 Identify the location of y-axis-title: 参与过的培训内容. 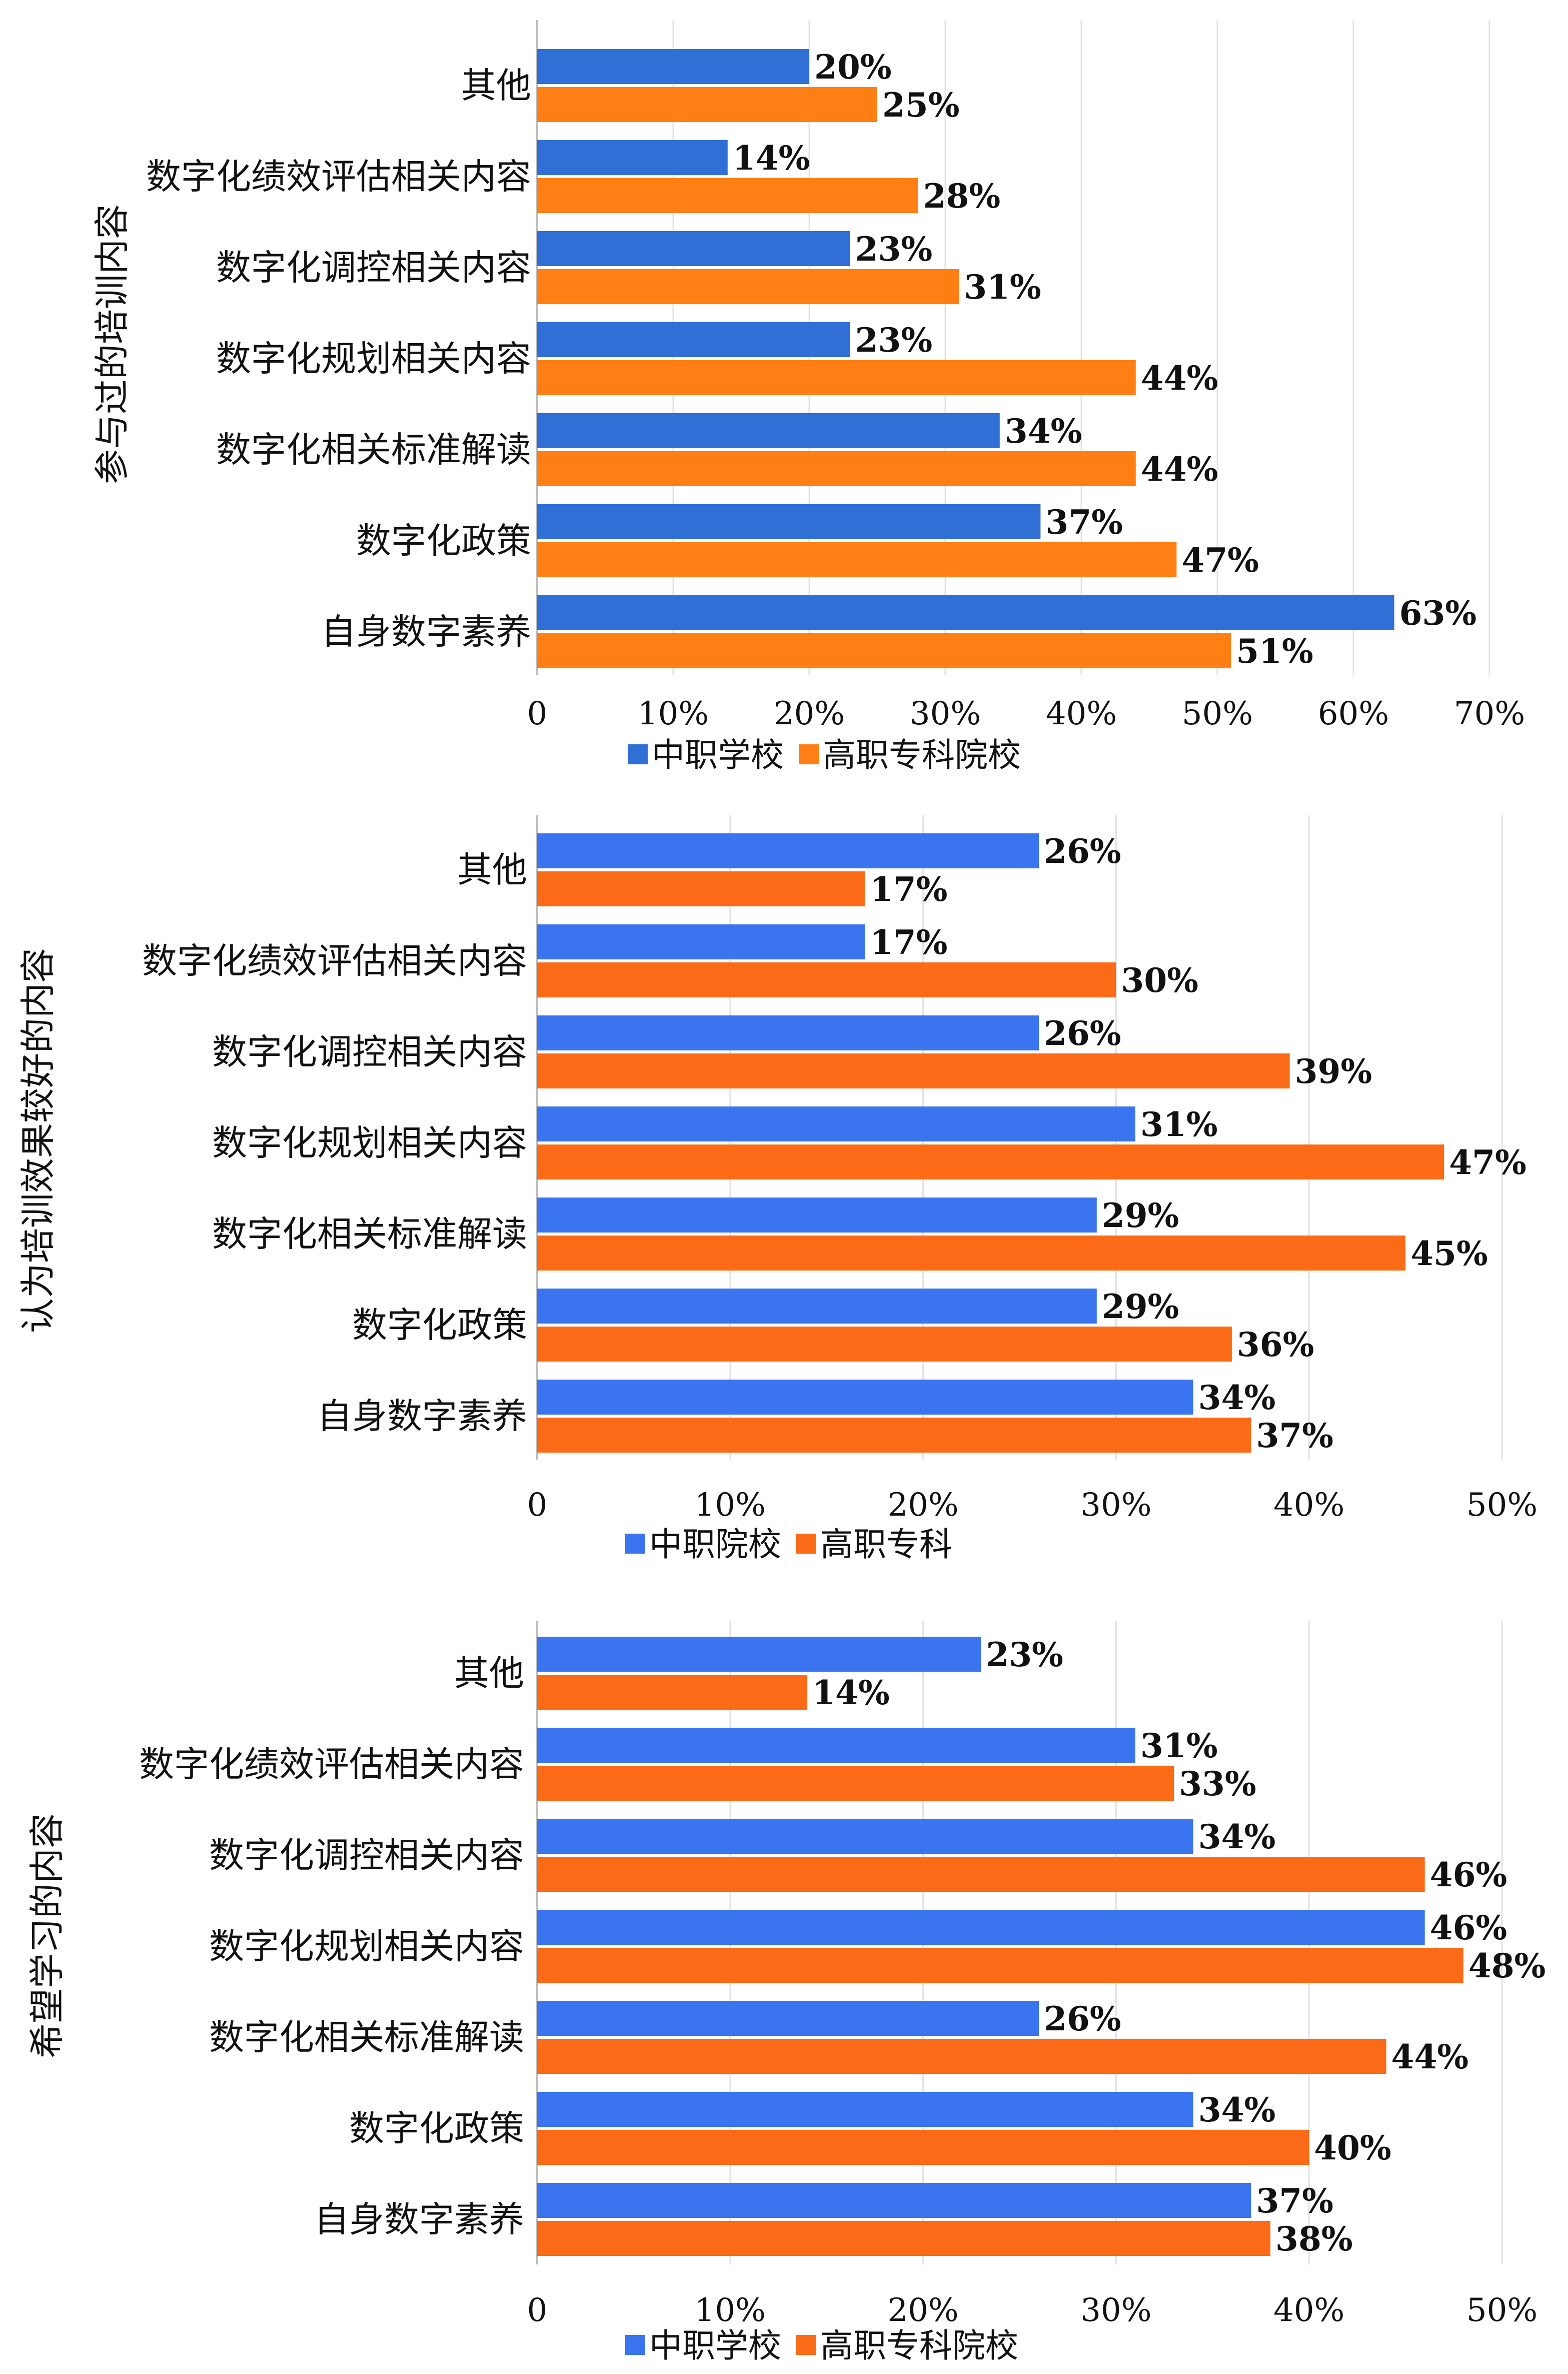
(112, 344).